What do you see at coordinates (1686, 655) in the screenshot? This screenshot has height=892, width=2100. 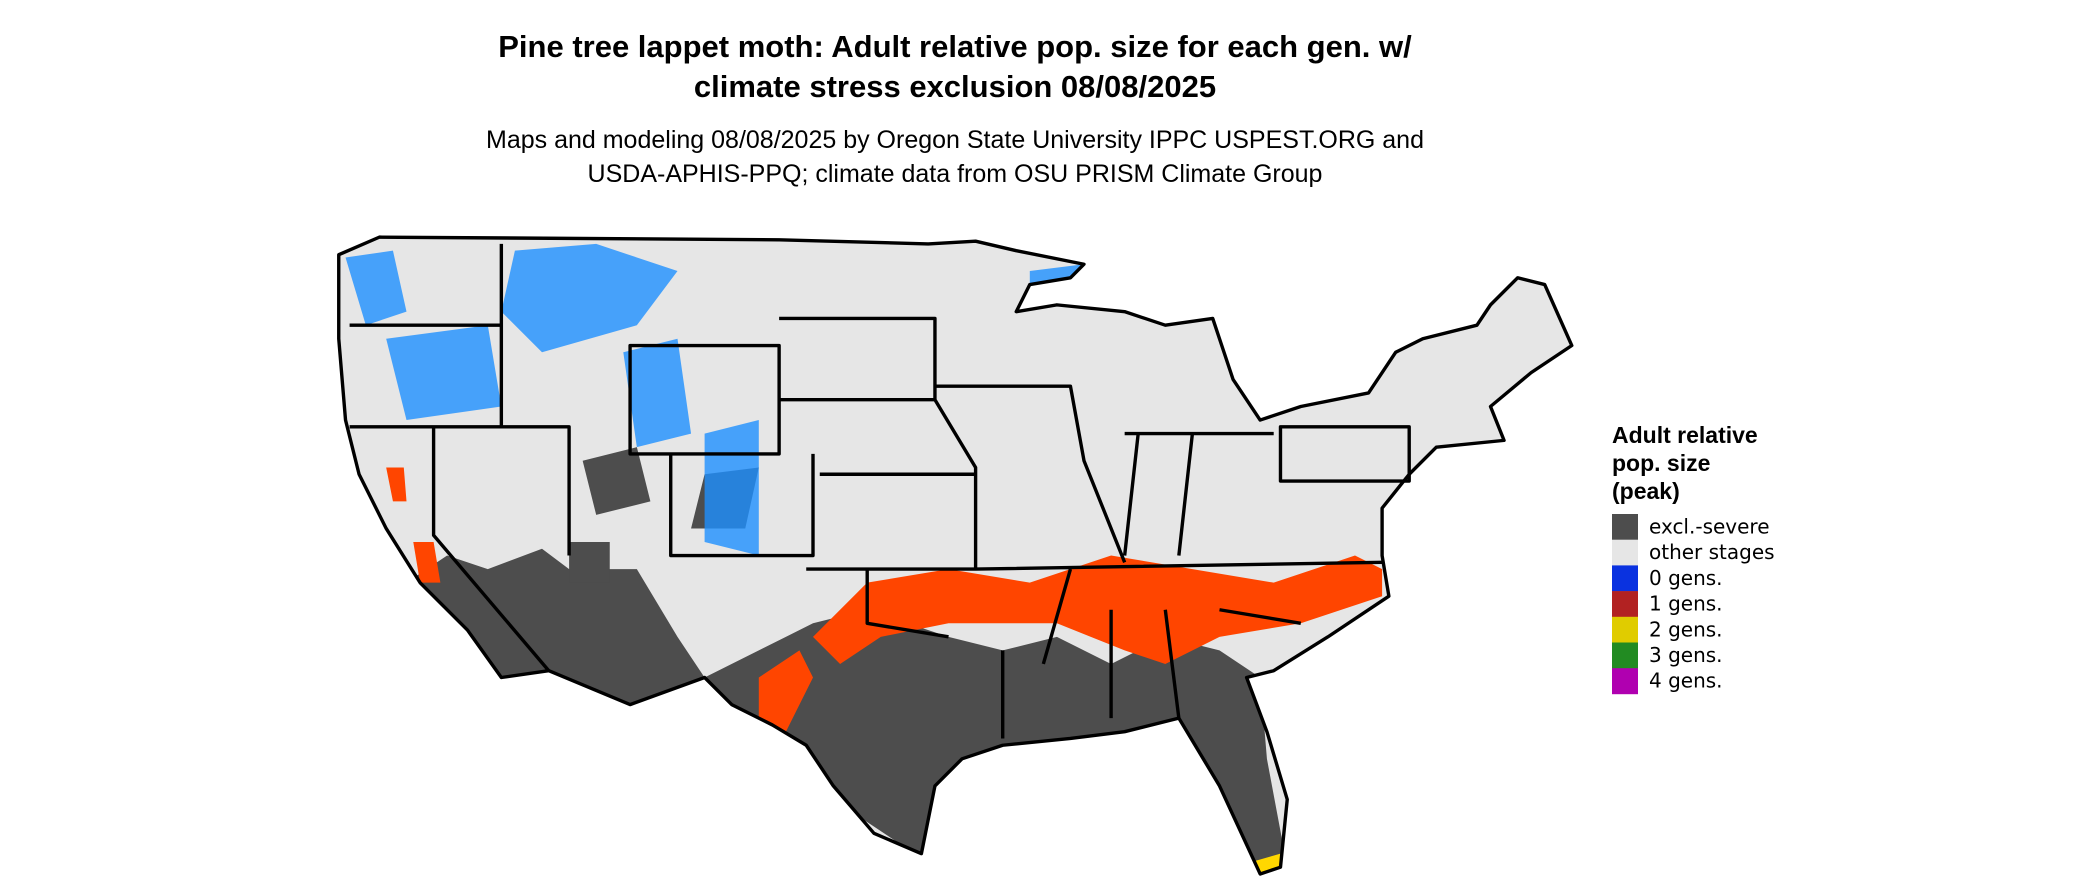 I see `legend-label: 3 gens.` at bounding box center [1686, 655].